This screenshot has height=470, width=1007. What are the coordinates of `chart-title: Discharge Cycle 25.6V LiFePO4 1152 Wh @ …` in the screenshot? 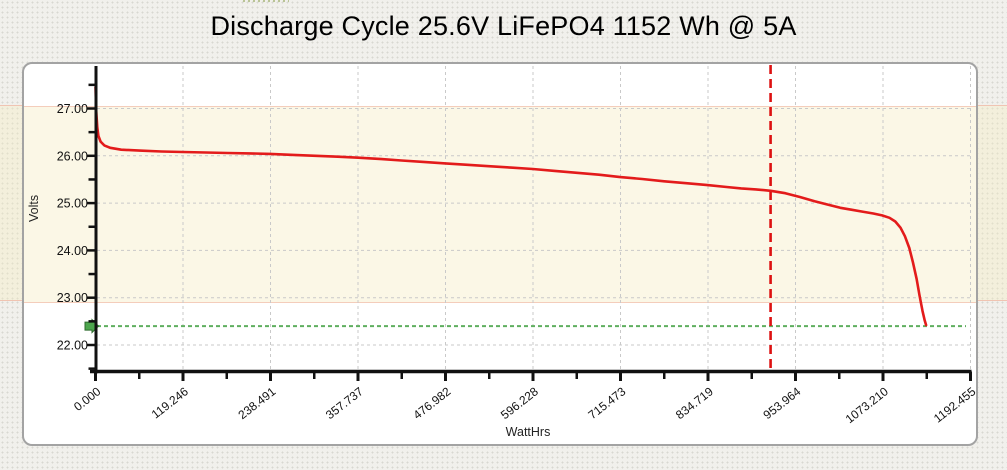 It's located at (503, 26).